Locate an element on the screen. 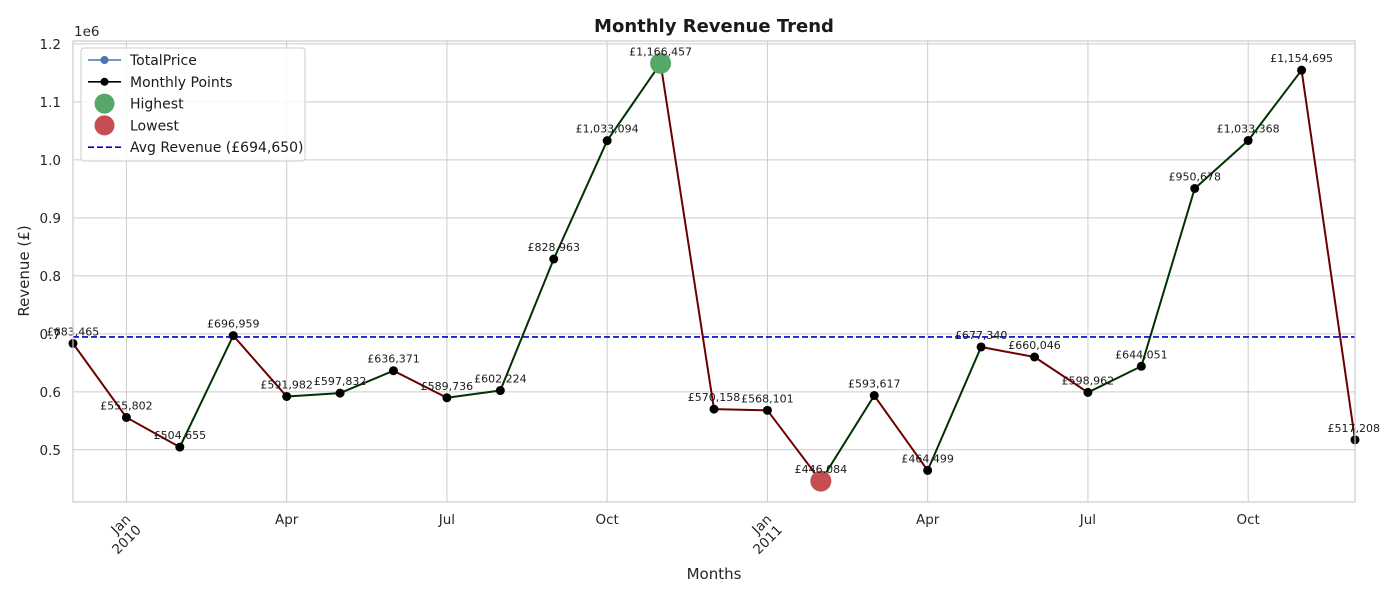 The width and height of the screenshot is (1400, 600). y-tick-label: 0.5 is located at coordinates (50, 451).